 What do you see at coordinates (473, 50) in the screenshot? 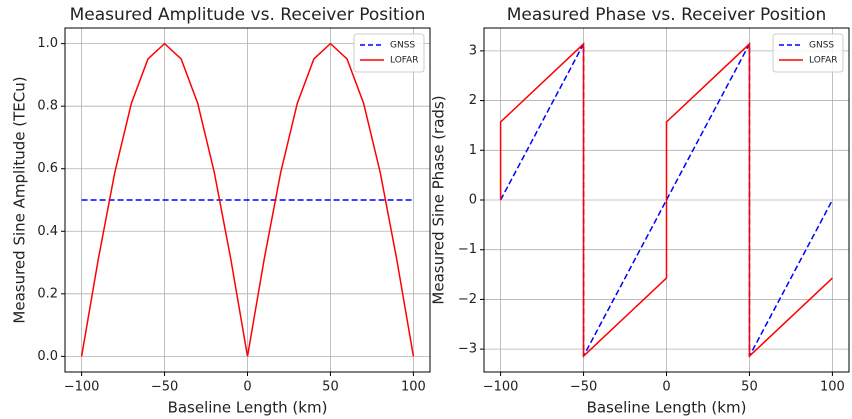
I see `y-tick-label: 3` at bounding box center [473, 50].